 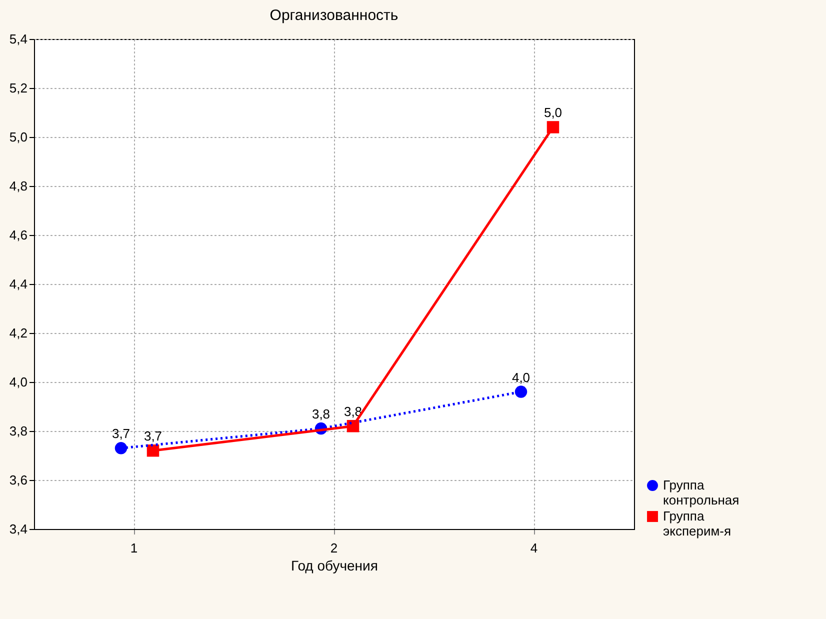 What do you see at coordinates (18, 480) in the screenshot?
I see `y-tick-label: 3,6` at bounding box center [18, 480].